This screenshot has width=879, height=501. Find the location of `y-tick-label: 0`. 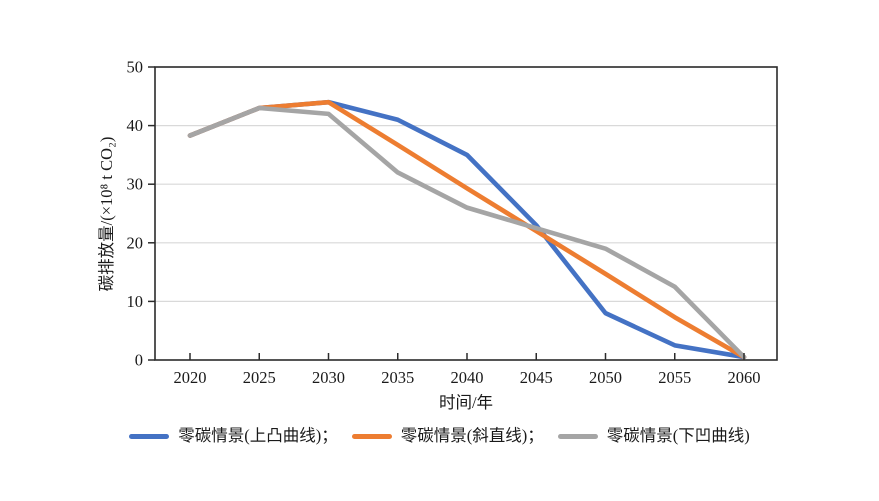

y-tick-label: 0 is located at coordinates (139, 360).